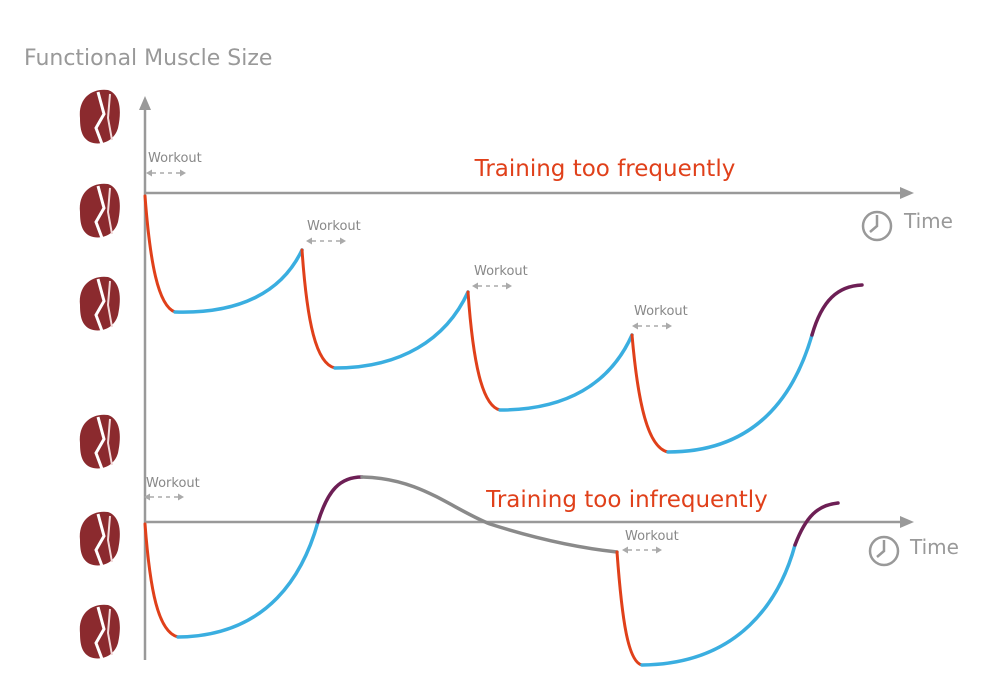 The height and width of the screenshot is (700, 1000). What do you see at coordinates (626, 500) in the screenshot?
I see `panel-heading: Training too infrequently` at bounding box center [626, 500].